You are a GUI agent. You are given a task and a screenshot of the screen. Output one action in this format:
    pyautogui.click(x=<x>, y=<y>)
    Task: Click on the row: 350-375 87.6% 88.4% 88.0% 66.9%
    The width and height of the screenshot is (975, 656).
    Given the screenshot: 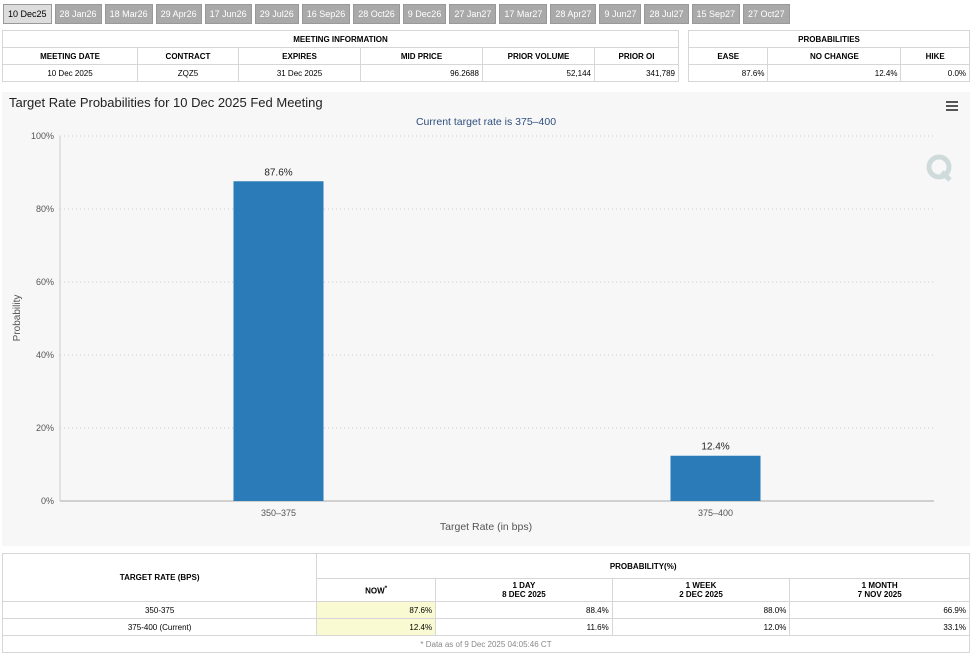 What is the action you would take?
    pyautogui.click(x=485, y=610)
    